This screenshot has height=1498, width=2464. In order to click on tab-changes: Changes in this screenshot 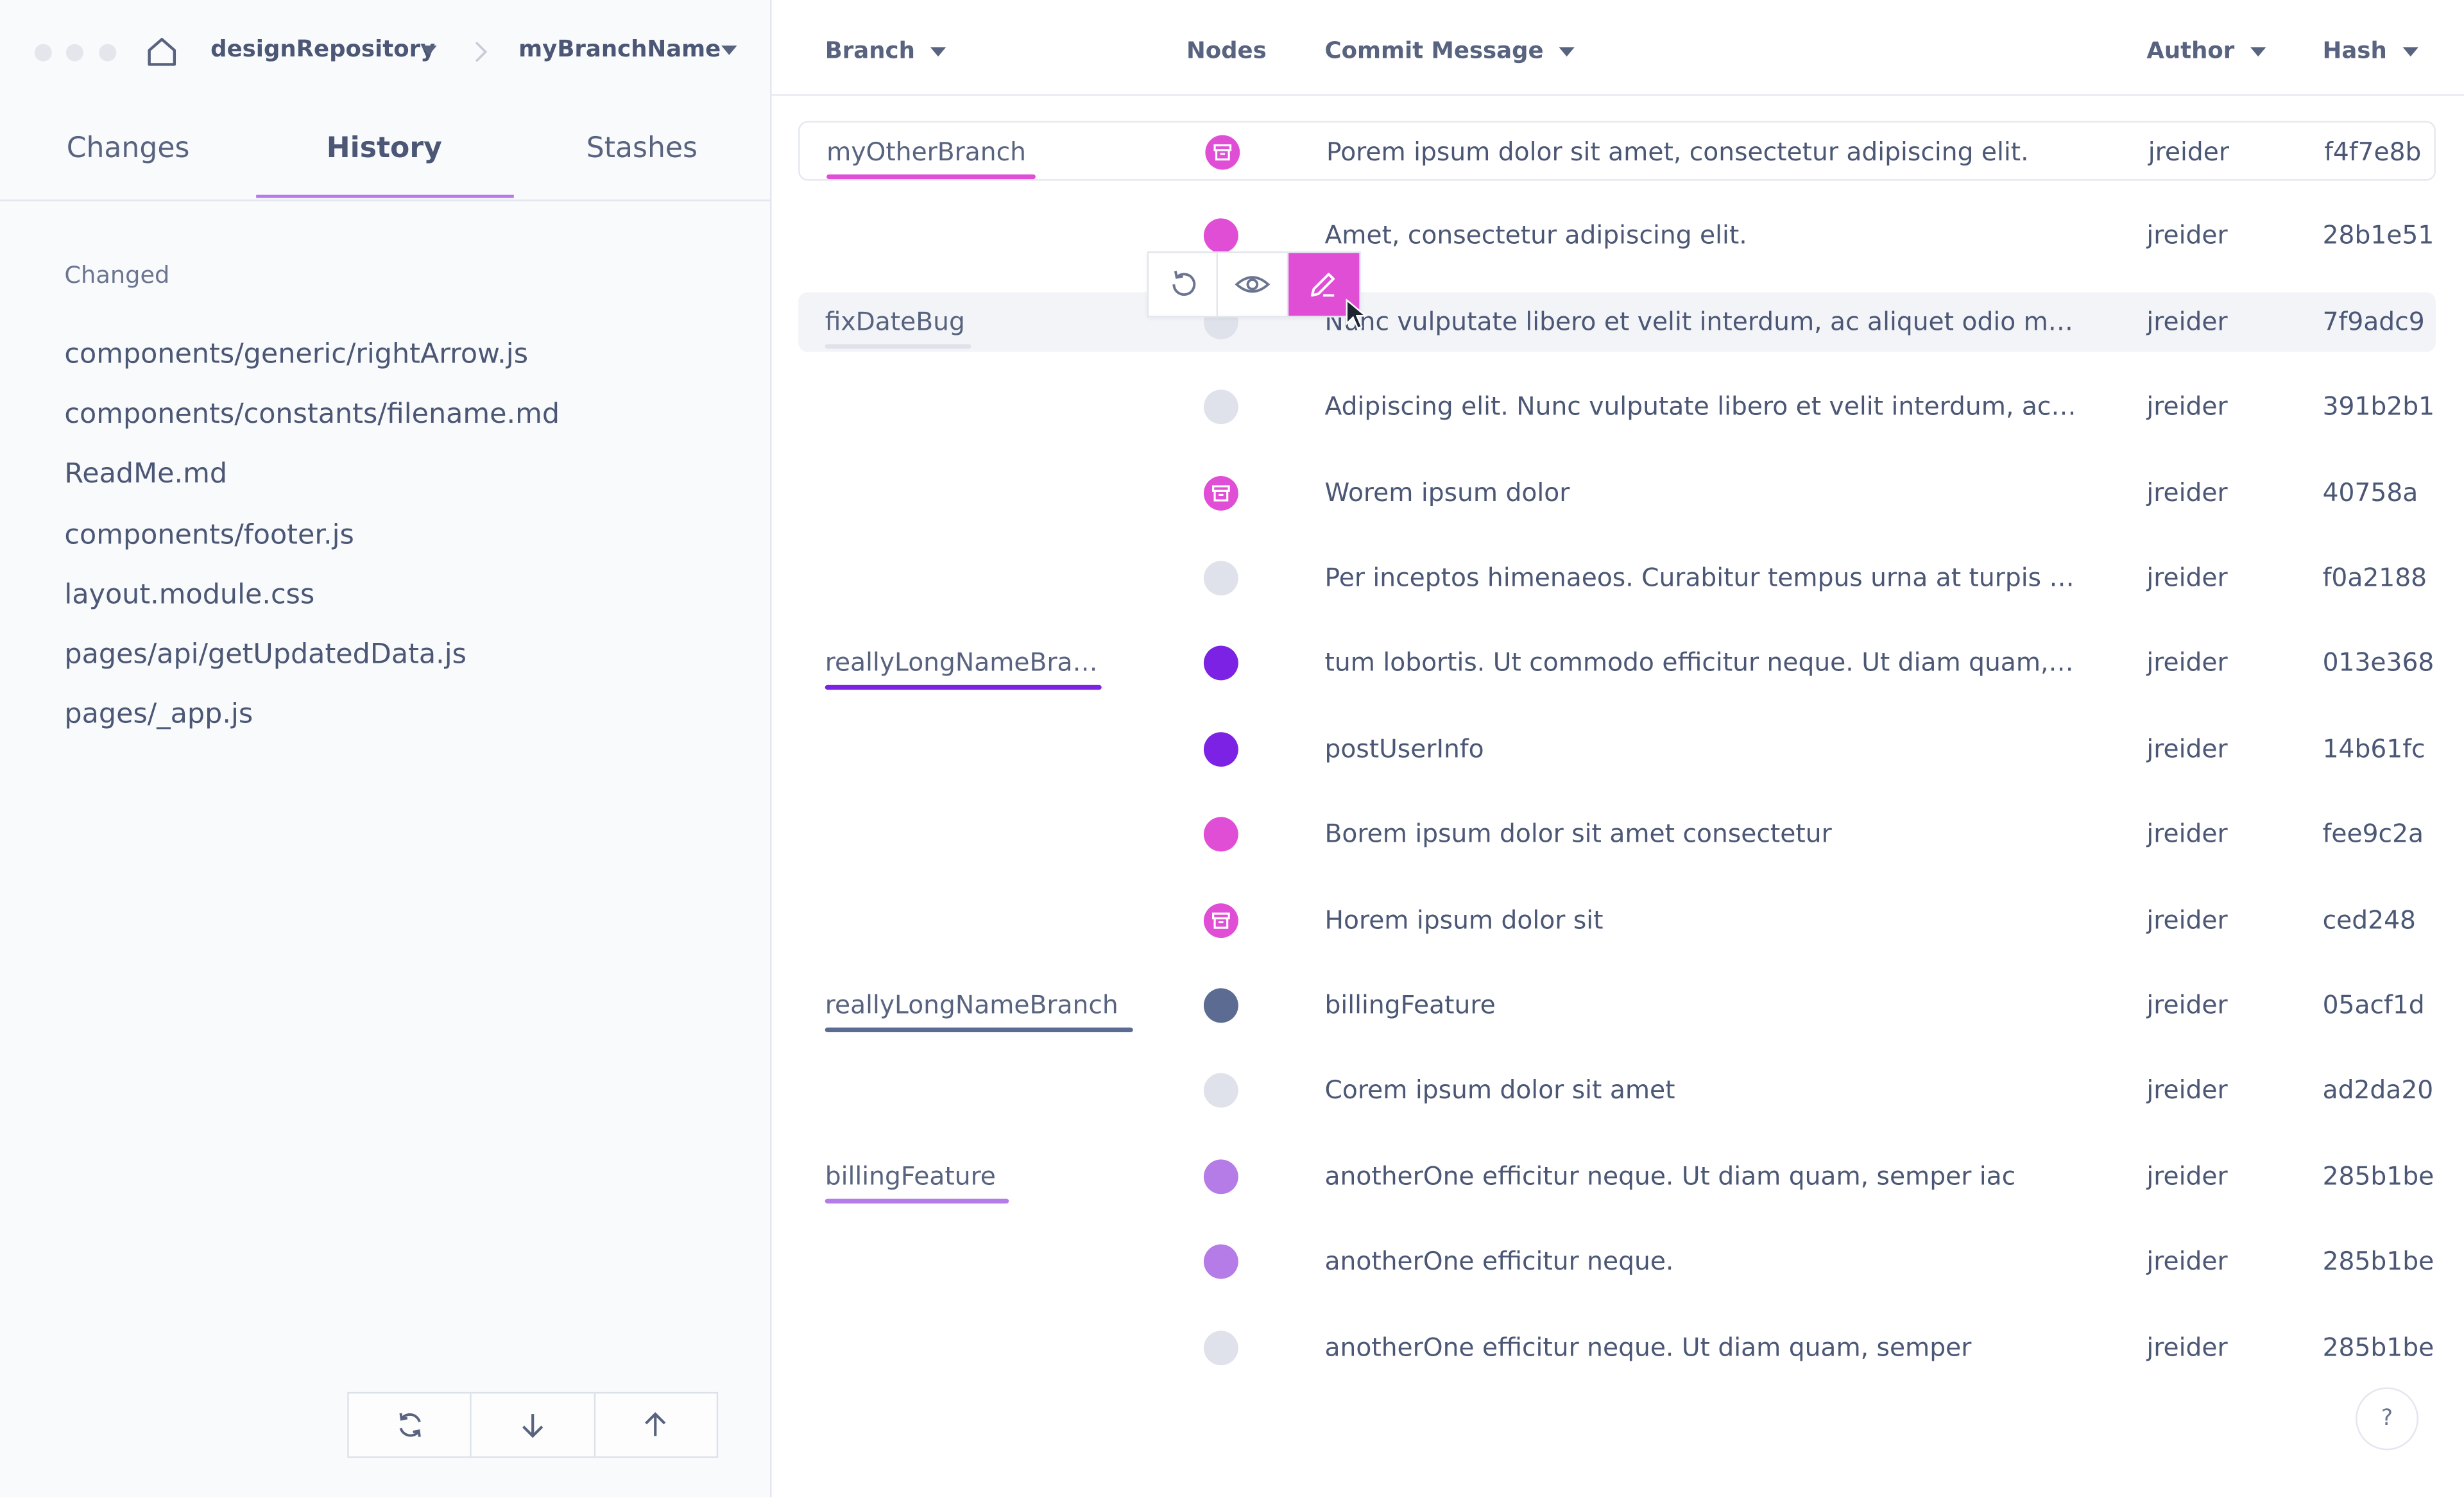, I will do `click(128, 149)`.